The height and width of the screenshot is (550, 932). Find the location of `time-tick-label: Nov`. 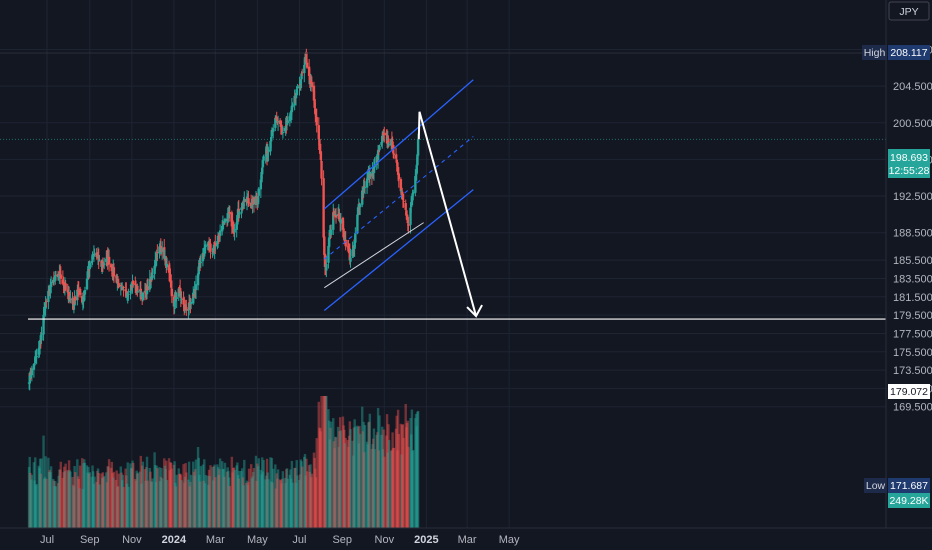

time-tick-label: Nov is located at coordinates (385, 540).